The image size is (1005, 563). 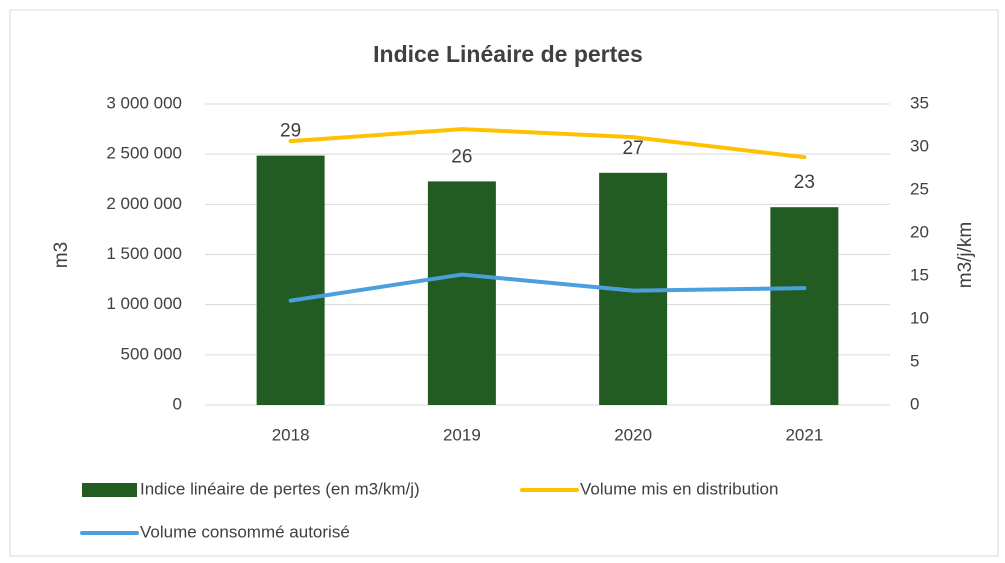 I want to click on y2-axis-title: m3/j/km, so click(x=965, y=255).